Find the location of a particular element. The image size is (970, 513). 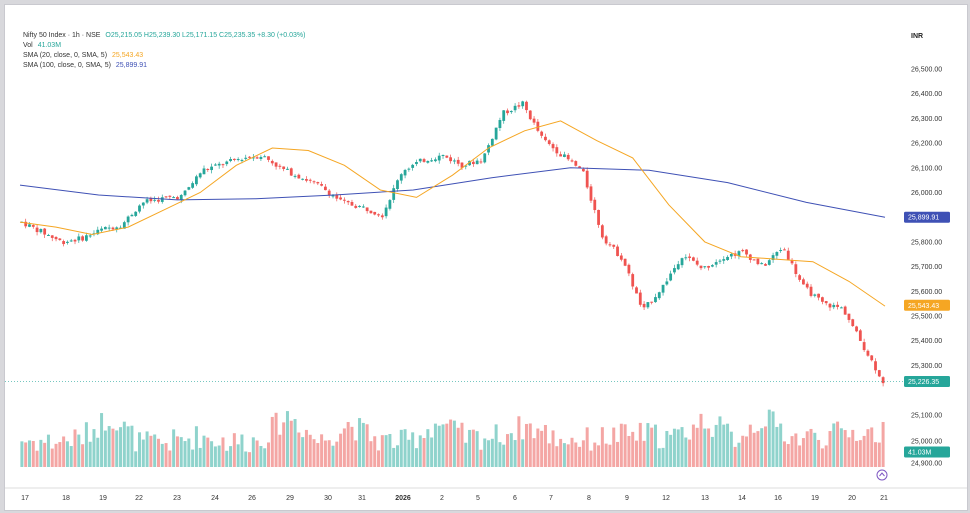

time-tick-label: 13 is located at coordinates (705, 498).